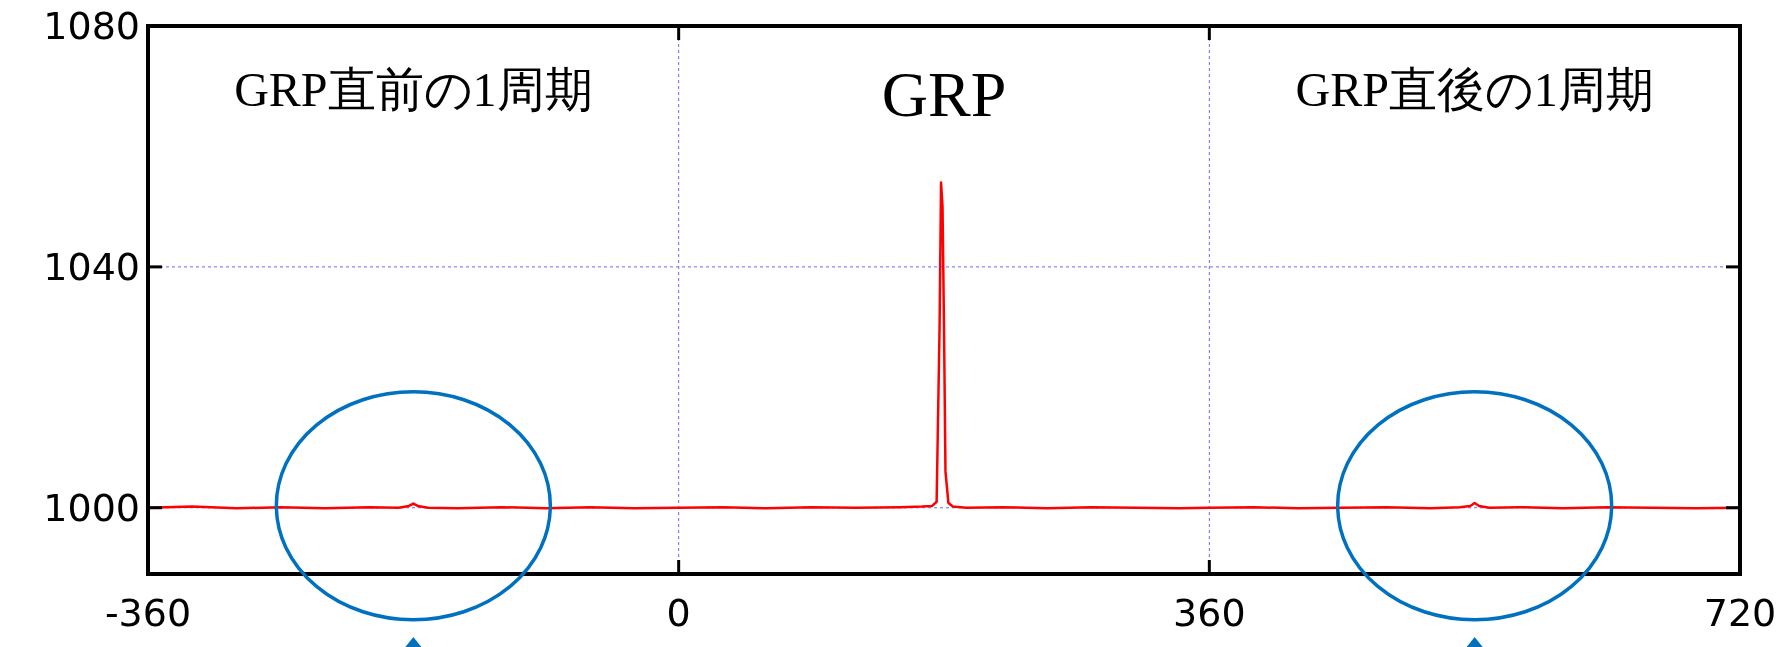 This screenshot has height=647, width=1785. What do you see at coordinates (678, 613) in the screenshot?
I see `x-tick-label: 0` at bounding box center [678, 613].